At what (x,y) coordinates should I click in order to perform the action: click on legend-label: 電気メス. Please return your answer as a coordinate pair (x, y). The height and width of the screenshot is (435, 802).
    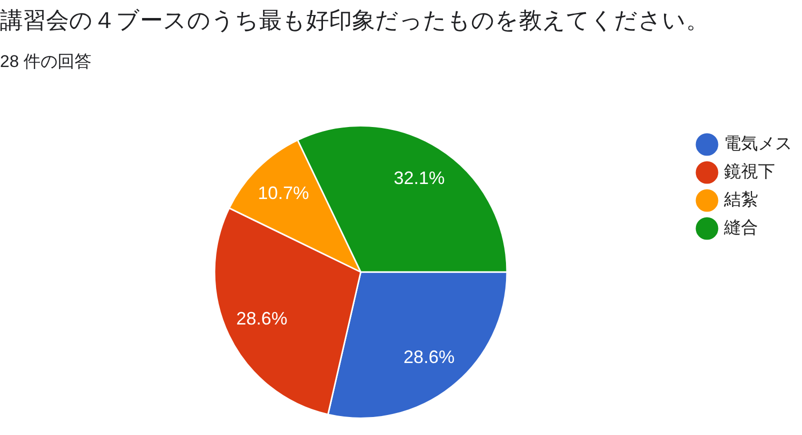
    Looking at the image, I should click on (758, 144).